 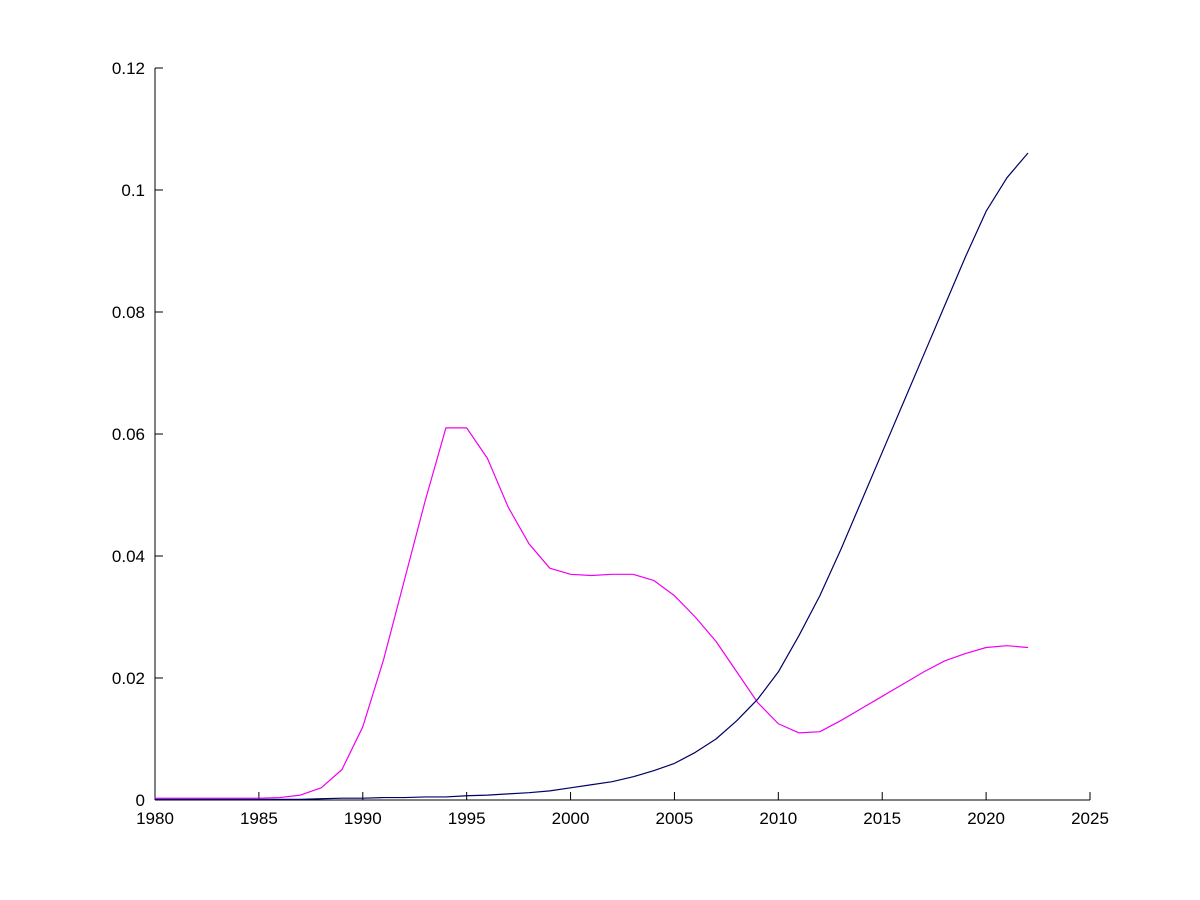 What do you see at coordinates (467, 818) in the screenshot?
I see `x-tick-label: 1995` at bounding box center [467, 818].